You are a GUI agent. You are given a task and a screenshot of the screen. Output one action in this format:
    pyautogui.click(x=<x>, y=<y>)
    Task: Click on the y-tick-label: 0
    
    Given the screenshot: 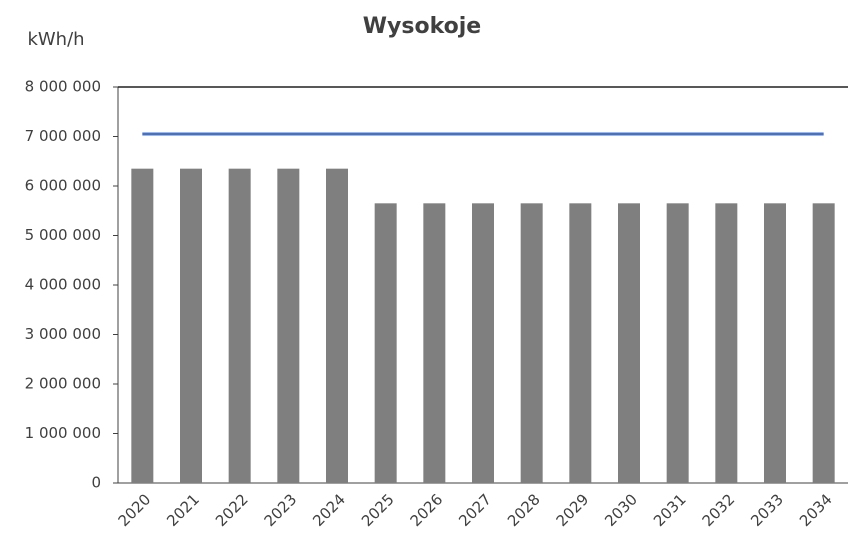 What is the action you would take?
    pyautogui.click(x=96, y=483)
    